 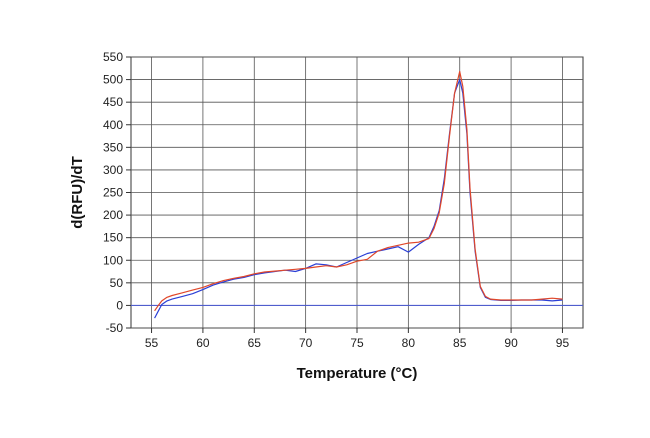 I want to click on x-tick-label: 65, so click(x=255, y=343).